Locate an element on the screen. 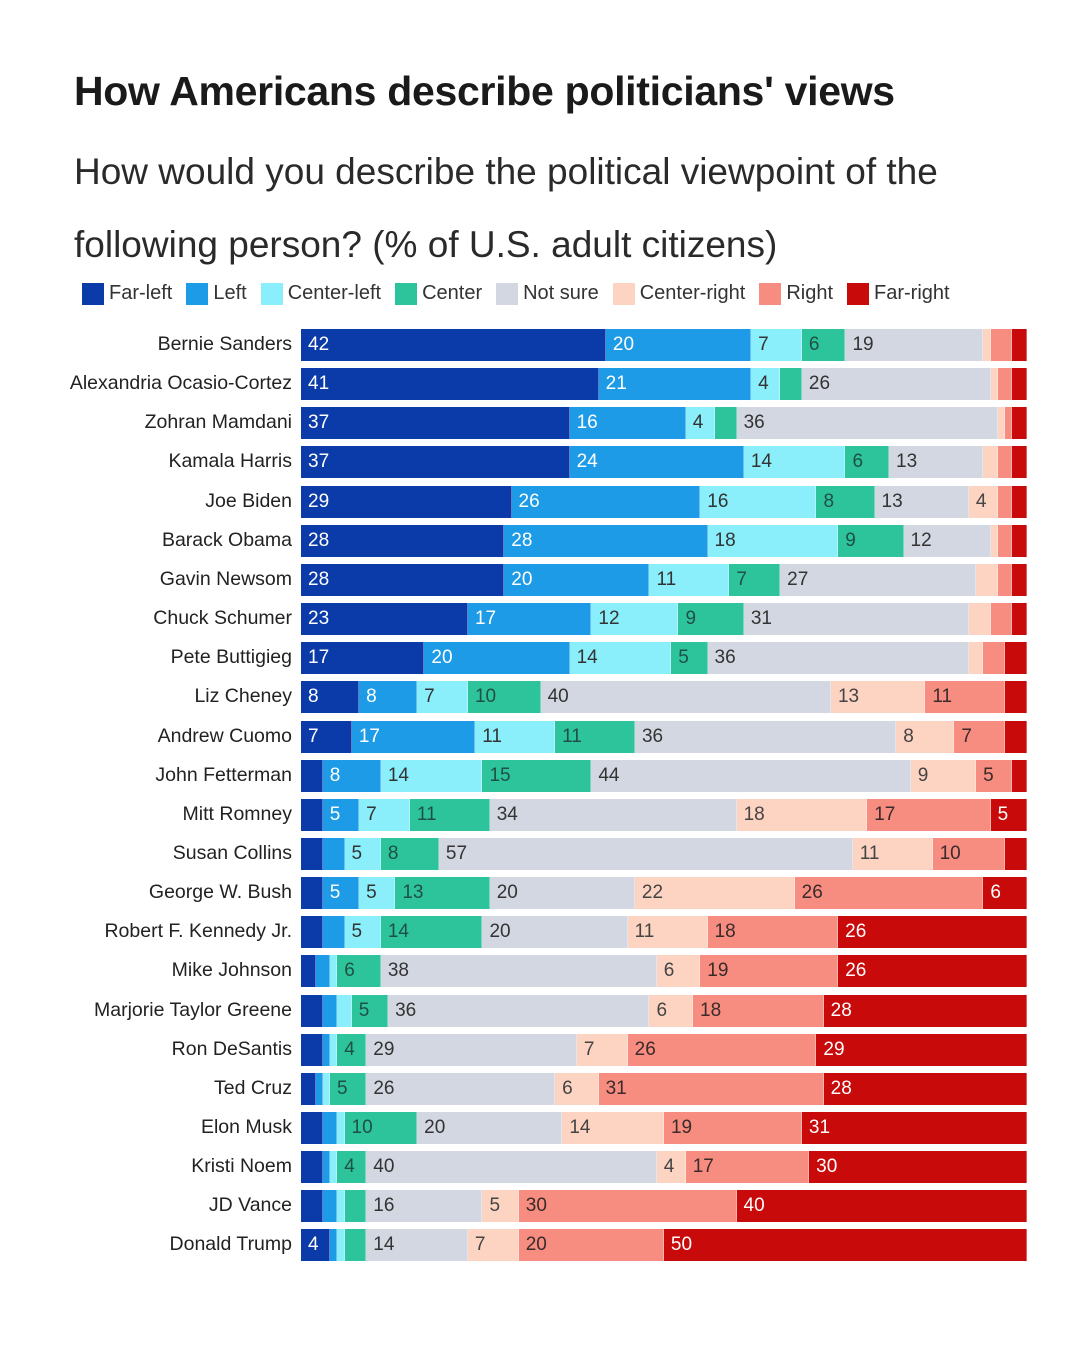 Image resolution: width=1080 pixels, height=1347 pixels. data-label: 4 is located at coordinates (313, 1245).